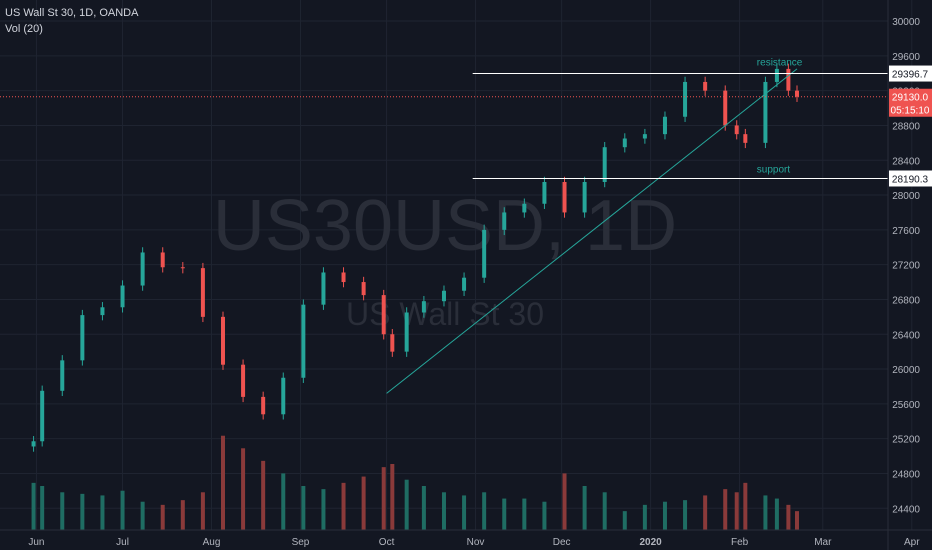 This screenshot has height=550, width=932. I want to click on y-tick-label: 28800, so click(906, 126).